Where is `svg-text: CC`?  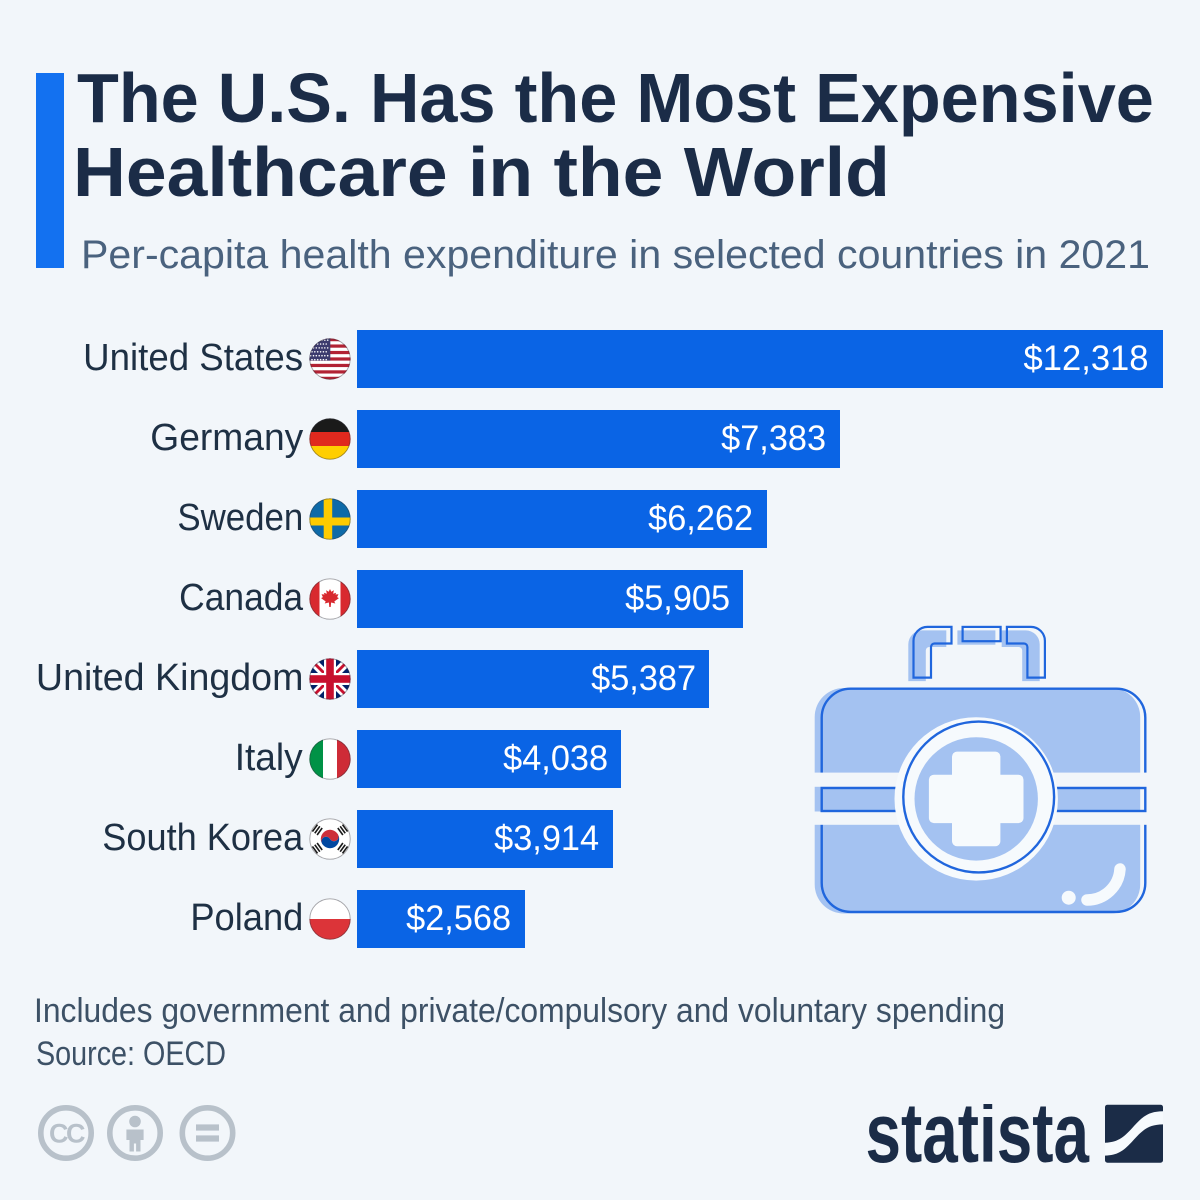 svg-text: CC is located at coordinates (67, 1134).